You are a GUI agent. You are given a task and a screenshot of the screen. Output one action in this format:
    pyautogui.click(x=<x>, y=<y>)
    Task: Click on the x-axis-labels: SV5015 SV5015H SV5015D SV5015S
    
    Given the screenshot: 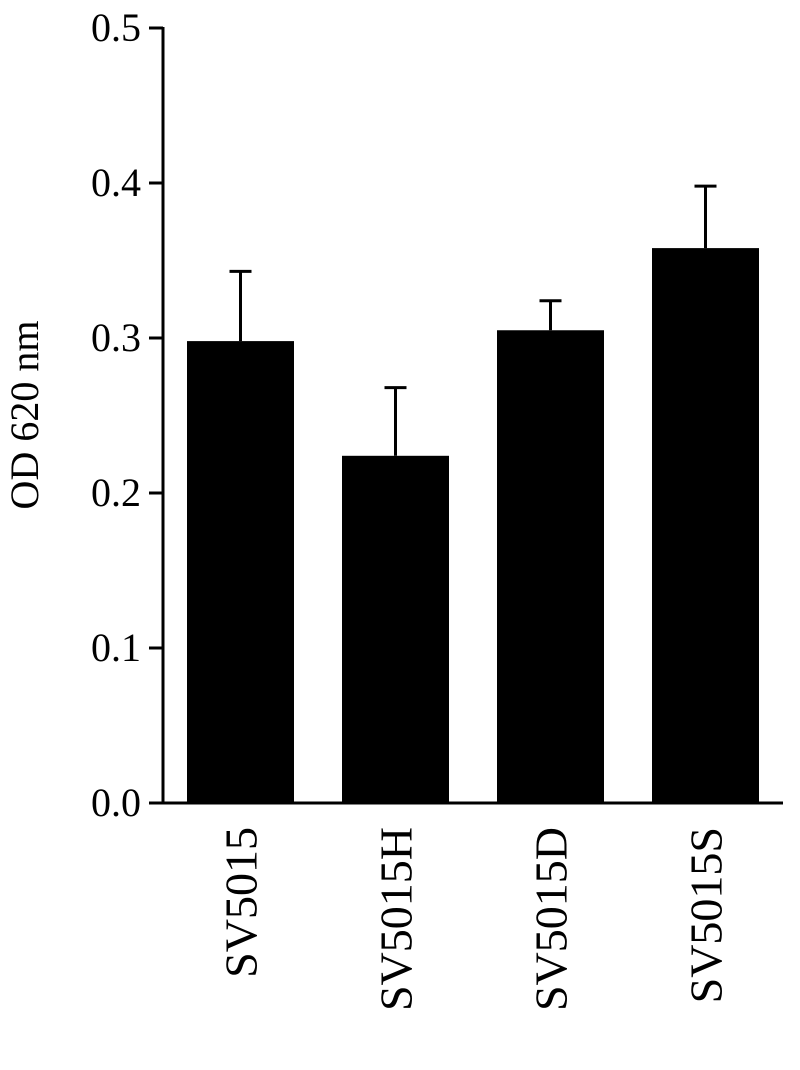 What is the action you would take?
    pyautogui.click(x=474, y=919)
    